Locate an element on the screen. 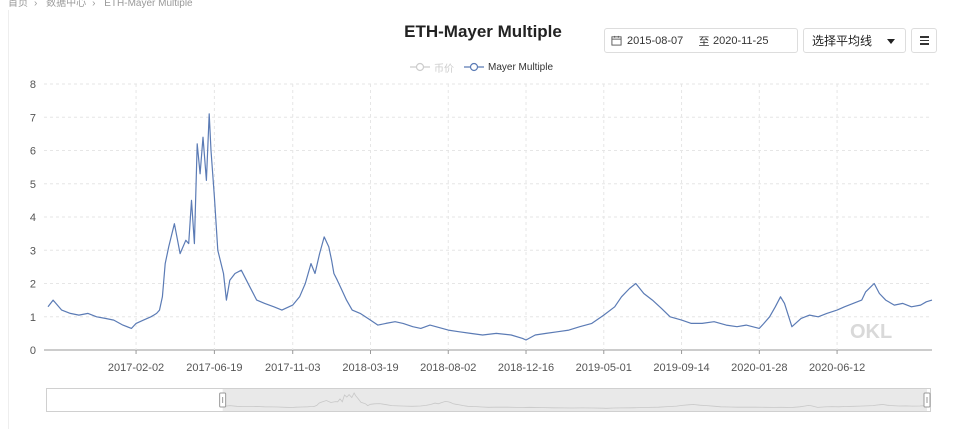 The height and width of the screenshot is (429, 960). y-tick-label: 1 is located at coordinates (33, 318).